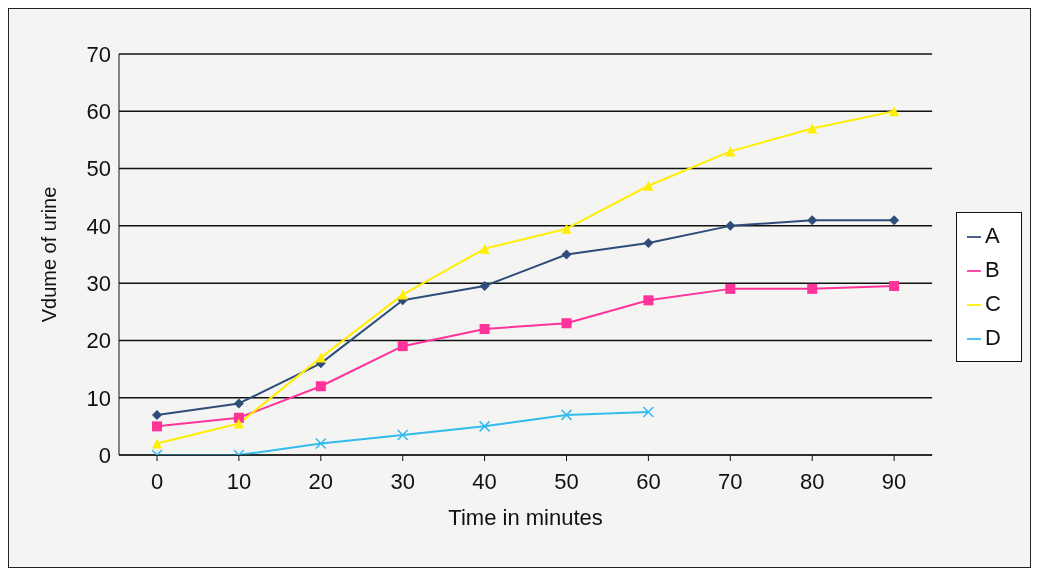  I want to click on x-tick-label: 60, so click(648, 481).